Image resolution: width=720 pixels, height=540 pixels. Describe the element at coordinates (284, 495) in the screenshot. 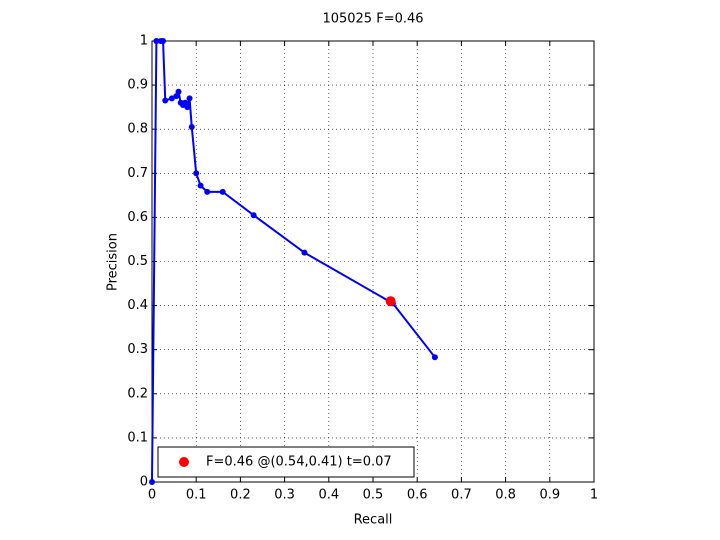

I see `x-tick-label: 0.3` at that location.